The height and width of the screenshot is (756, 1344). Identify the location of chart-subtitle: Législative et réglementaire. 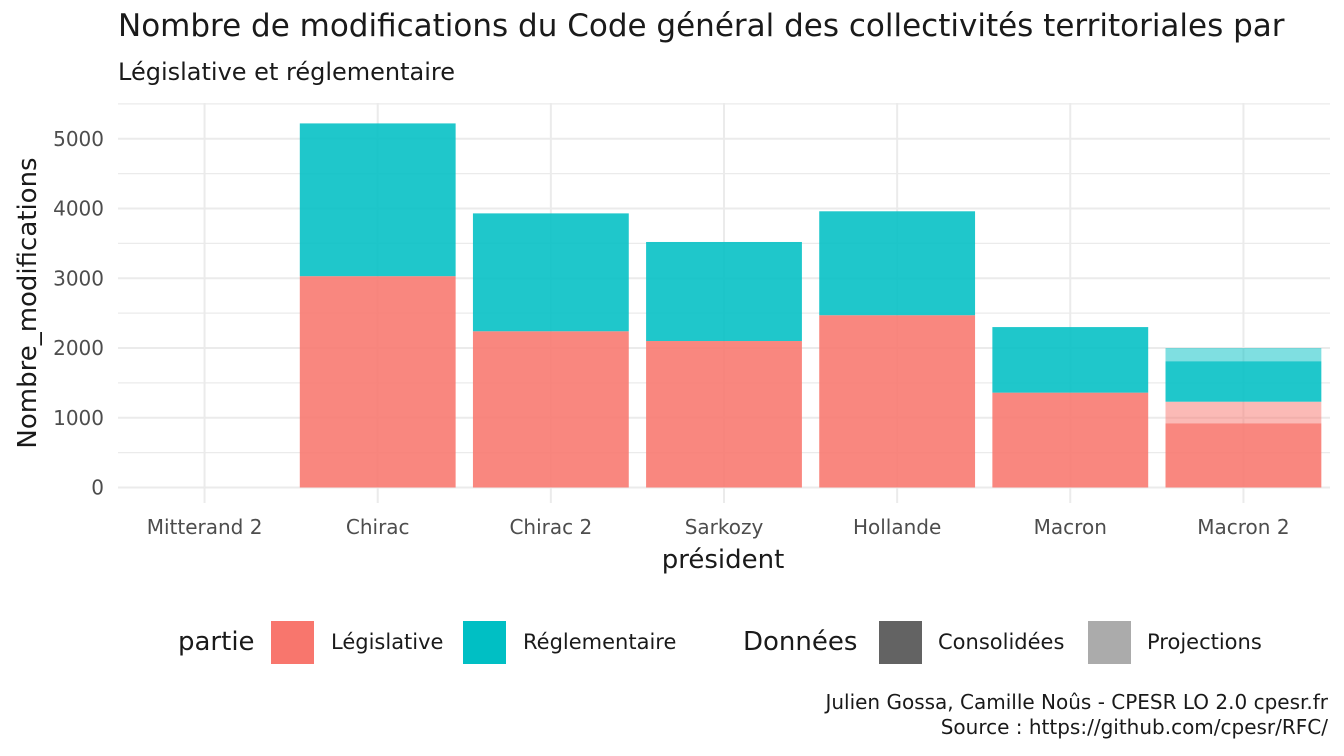
(286, 72).